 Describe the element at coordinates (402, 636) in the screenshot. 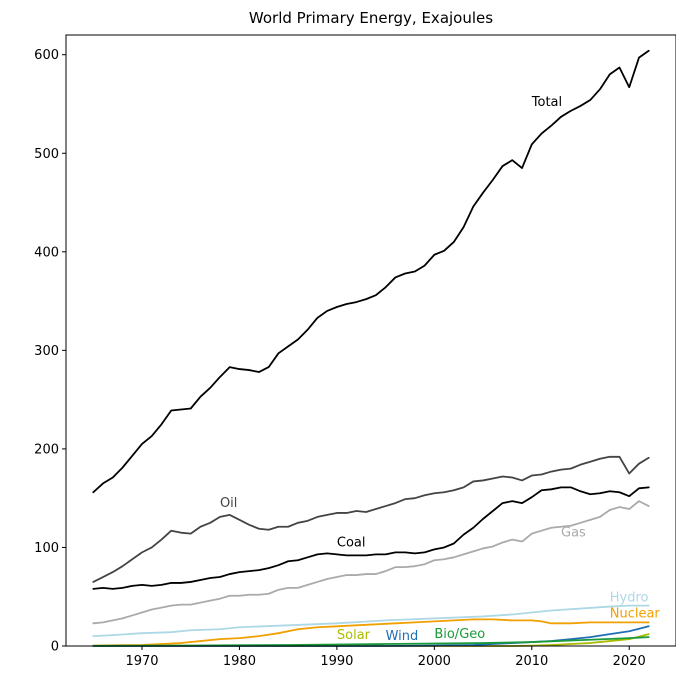

I see `series-label-wind: Wind` at that location.